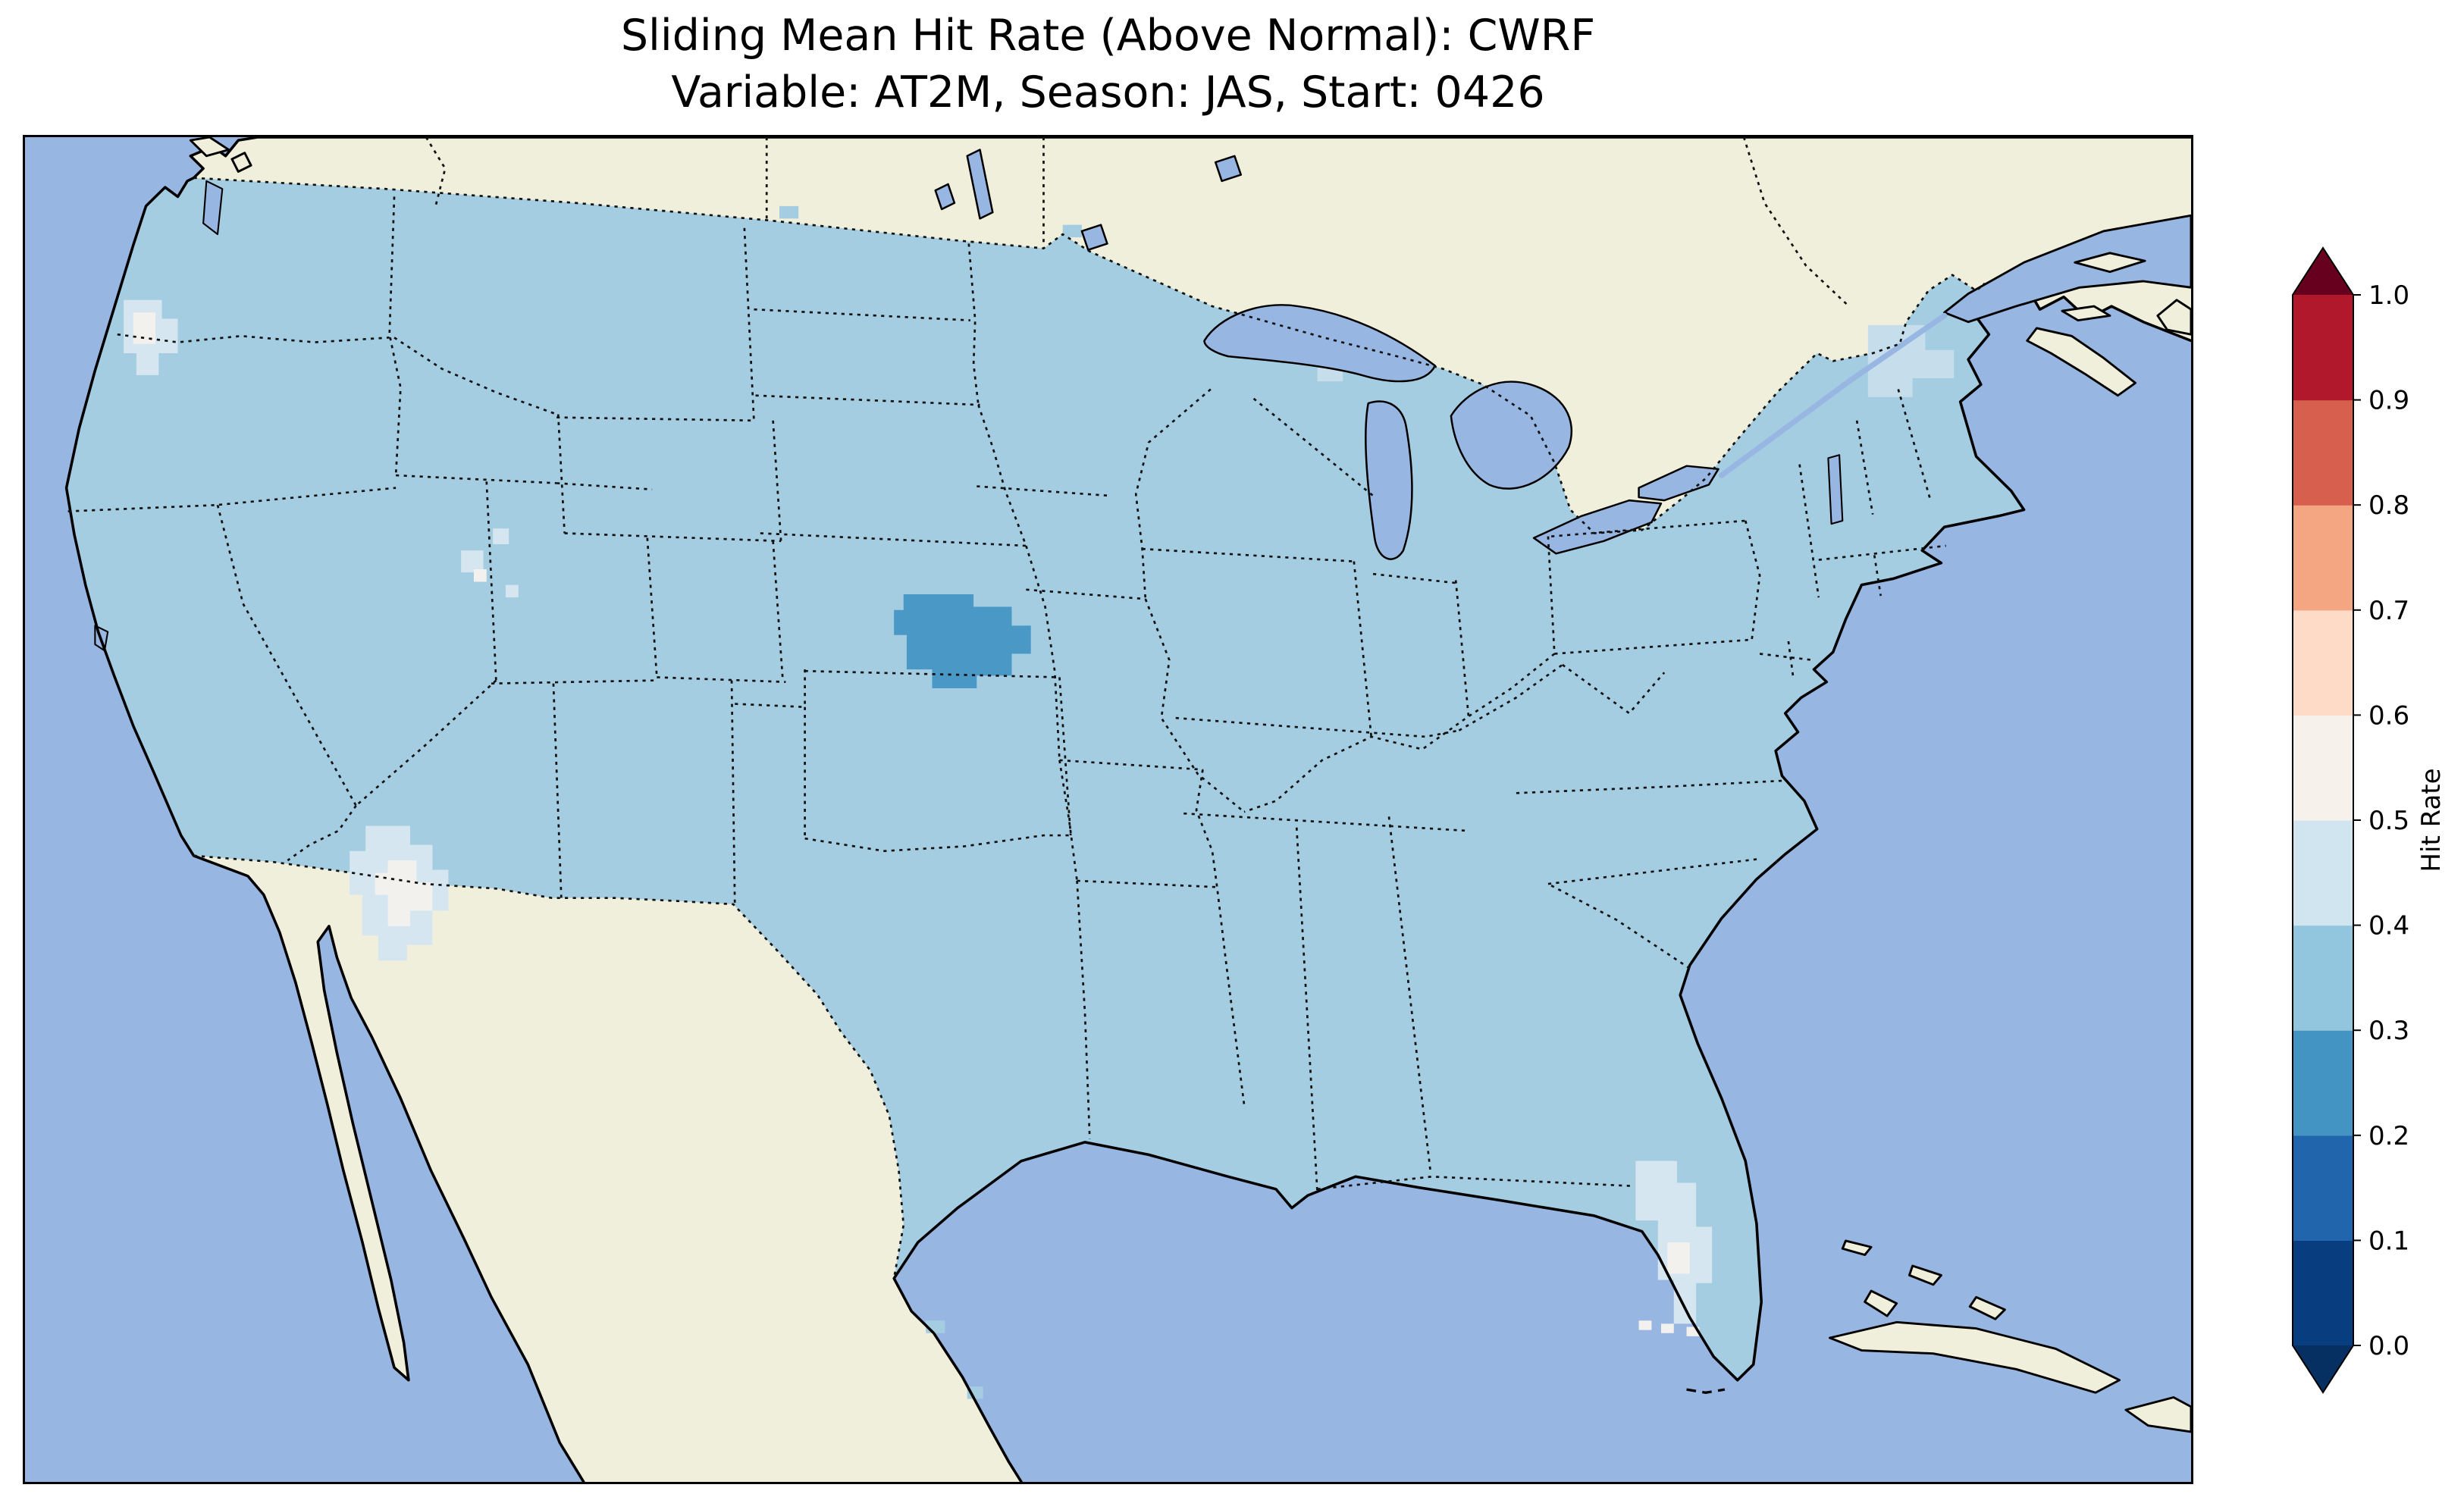 The image size is (2464, 1494). Describe the element at coordinates (2388, 1241) in the screenshot. I see `colorbar-tick-label: 0.1` at that location.